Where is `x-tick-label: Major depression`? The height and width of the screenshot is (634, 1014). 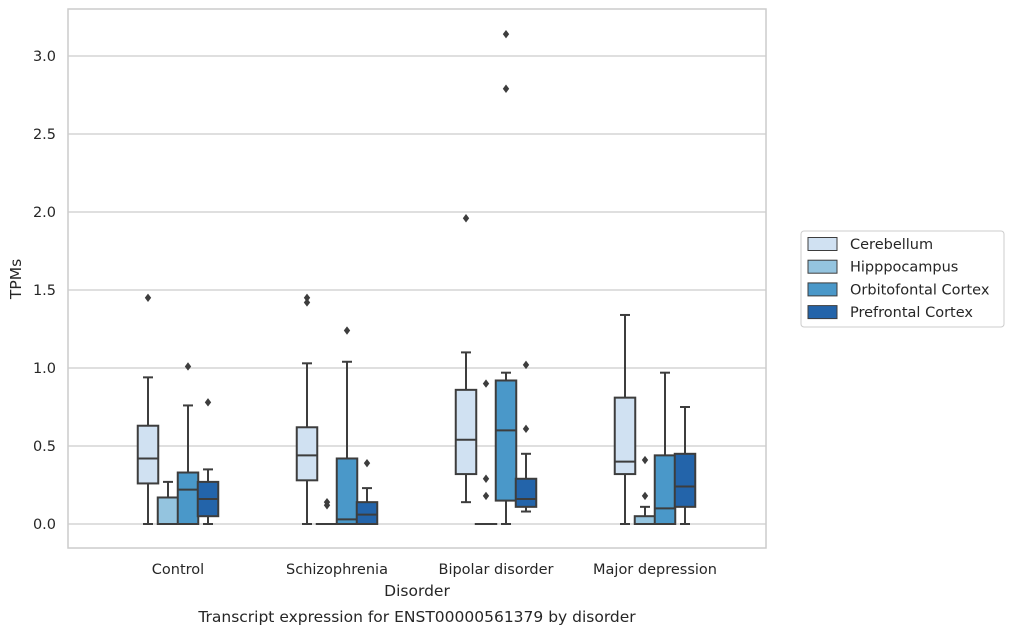 x-tick-label: Major depression is located at coordinates (655, 570).